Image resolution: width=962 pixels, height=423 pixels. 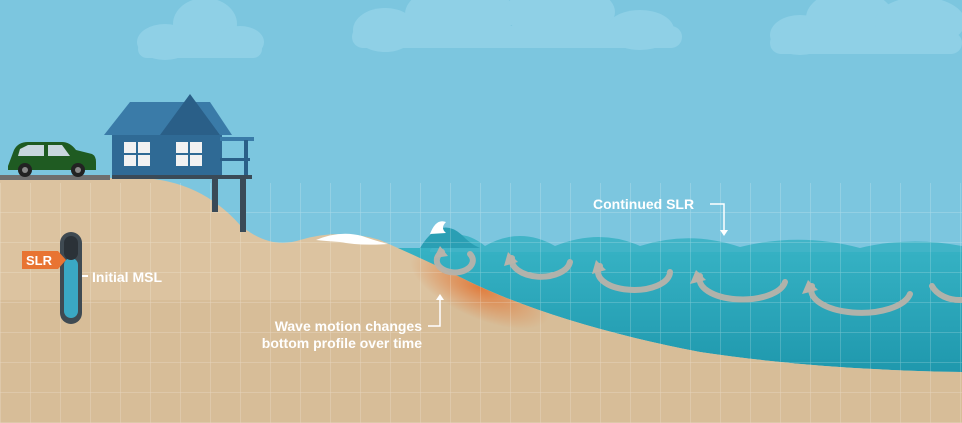 I want to click on continued-slr-leader, so click(x=717, y=218).